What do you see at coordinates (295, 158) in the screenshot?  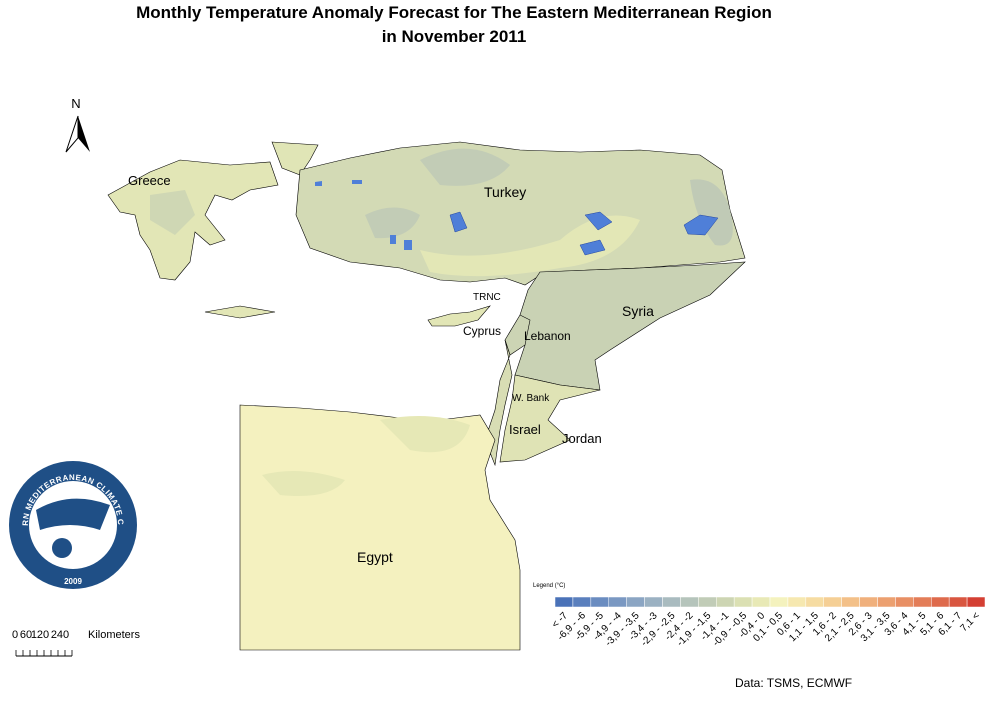 I see `thrace` at bounding box center [295, 158].